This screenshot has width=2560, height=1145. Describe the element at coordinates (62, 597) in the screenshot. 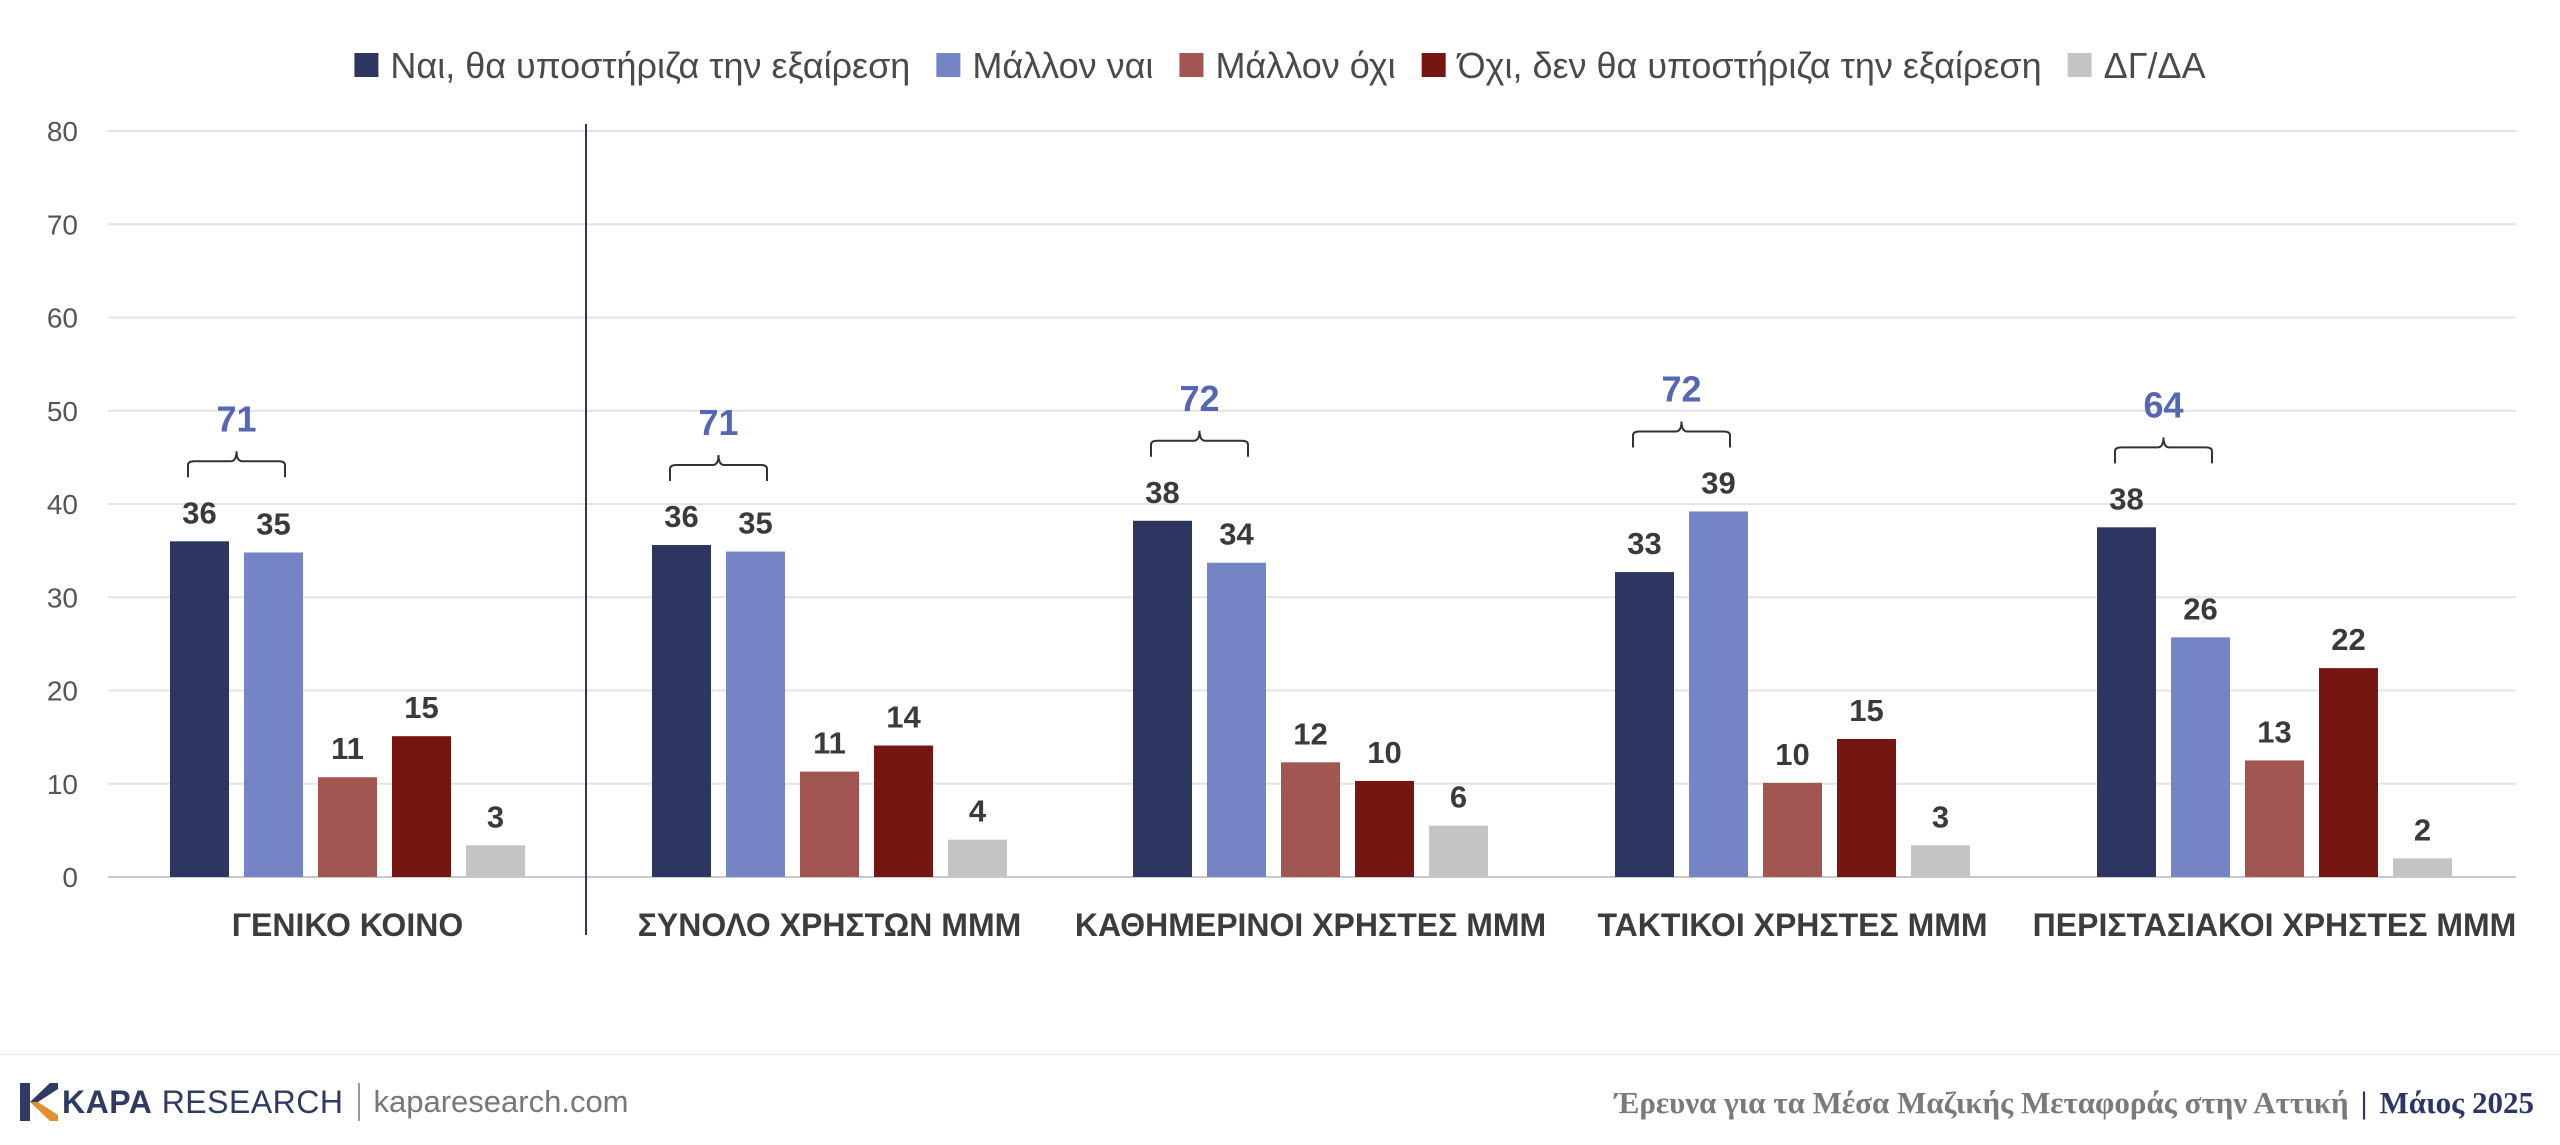

I see `y-tick-label: 30` at that location.